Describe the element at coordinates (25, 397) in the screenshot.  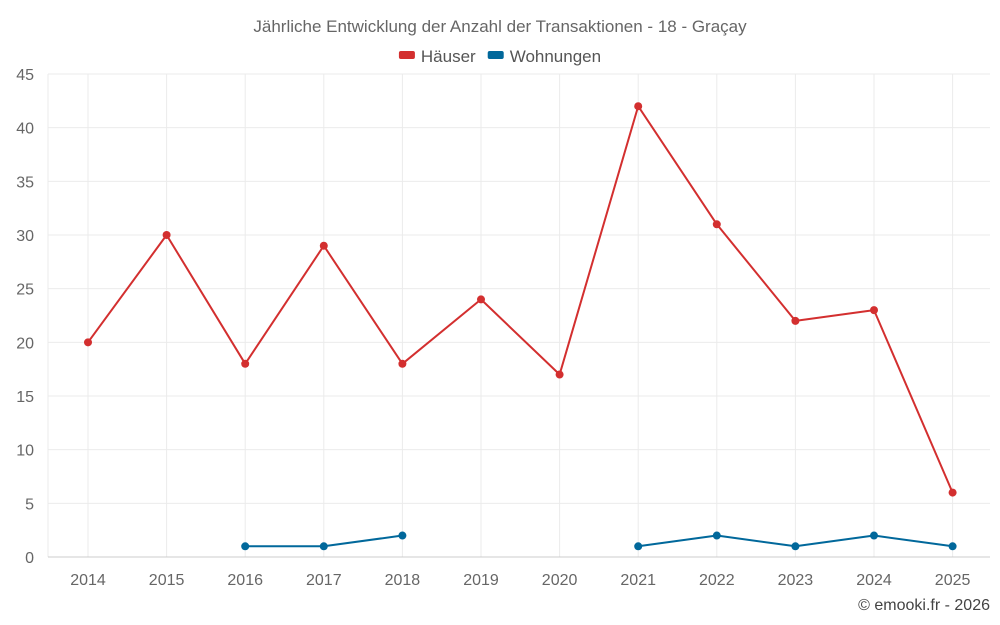
I see `y-tick-label: 15` at that location.